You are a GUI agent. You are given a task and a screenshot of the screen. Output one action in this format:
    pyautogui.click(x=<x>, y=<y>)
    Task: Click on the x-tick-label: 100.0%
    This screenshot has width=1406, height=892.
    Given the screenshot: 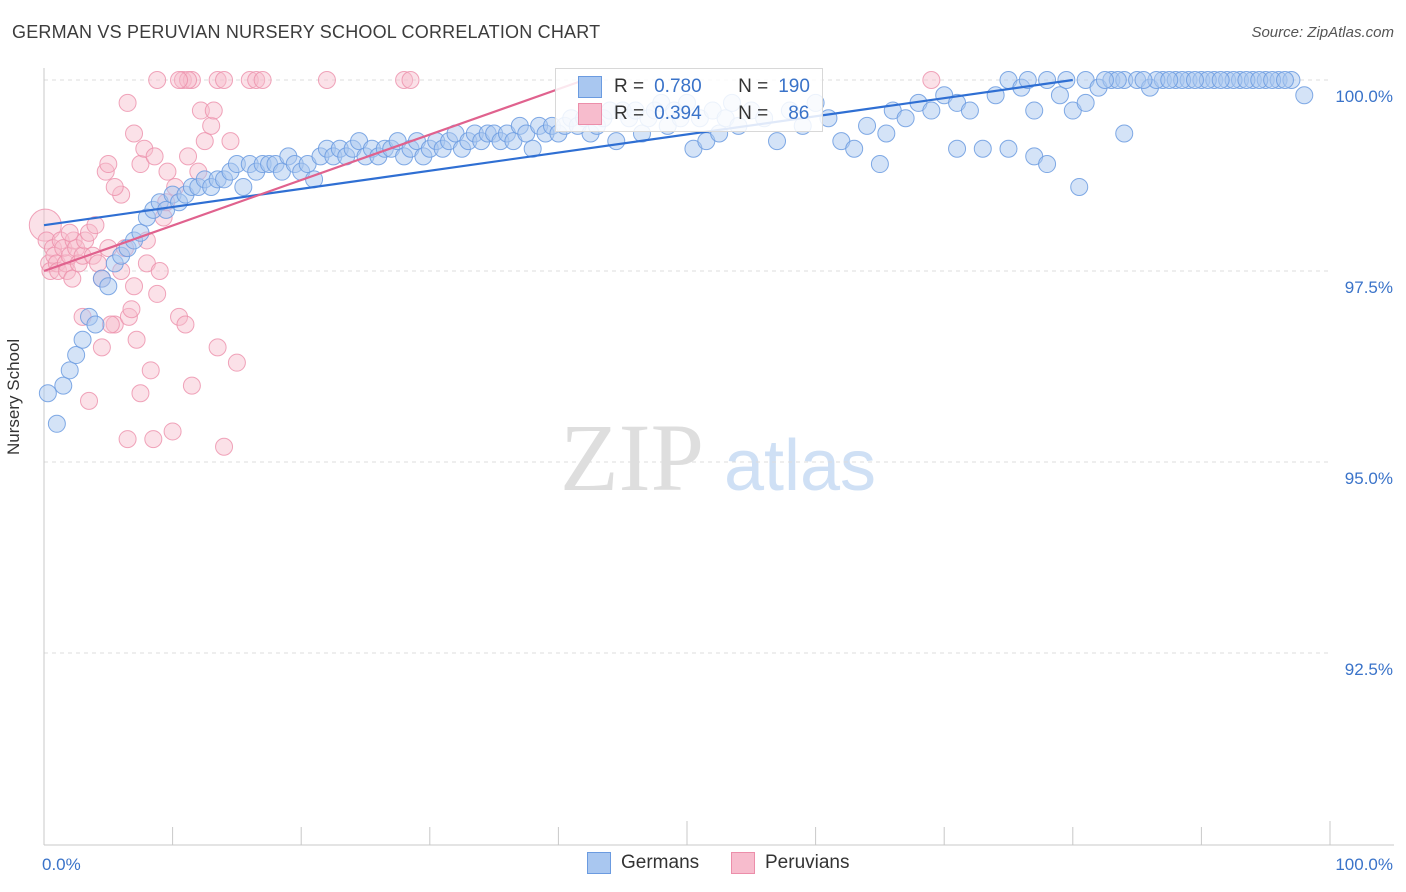 What is the action you would take?
    pyautogui.click(x=1364, y=864)
    